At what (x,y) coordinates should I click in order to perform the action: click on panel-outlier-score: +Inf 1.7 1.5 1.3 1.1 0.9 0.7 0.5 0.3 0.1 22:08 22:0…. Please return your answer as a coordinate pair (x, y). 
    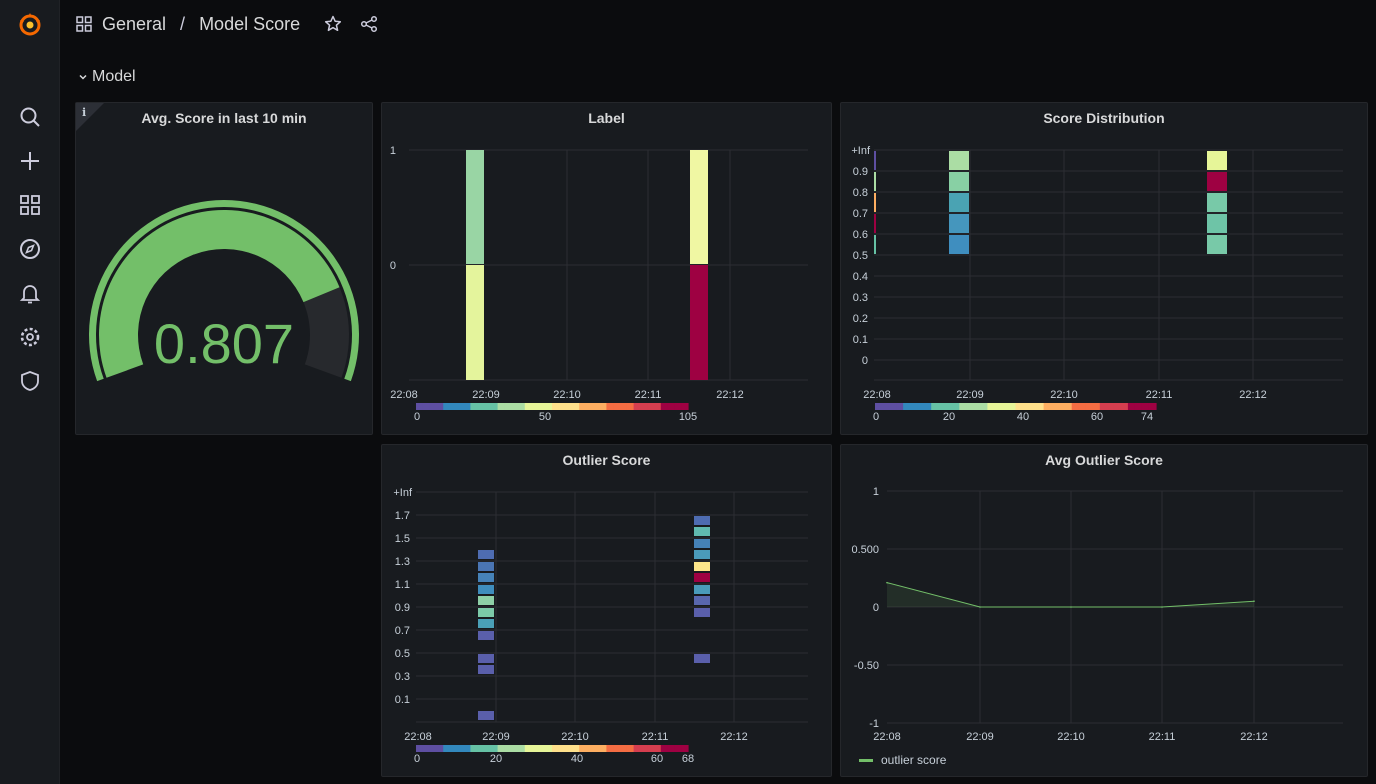
    Looking at the image, I should click on (606, 610).